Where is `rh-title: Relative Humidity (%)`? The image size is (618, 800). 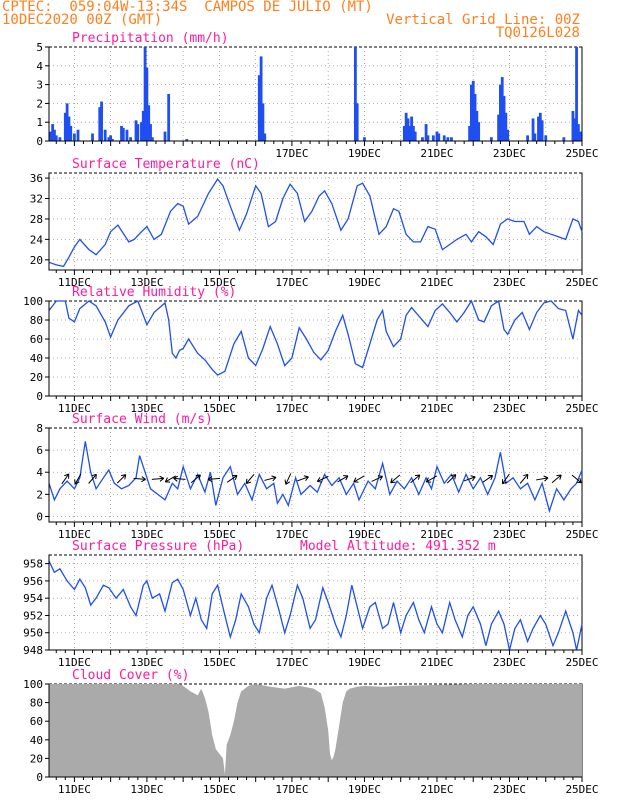
rh-title: Relative Humidity (%) is located at coordinates (154, 292).